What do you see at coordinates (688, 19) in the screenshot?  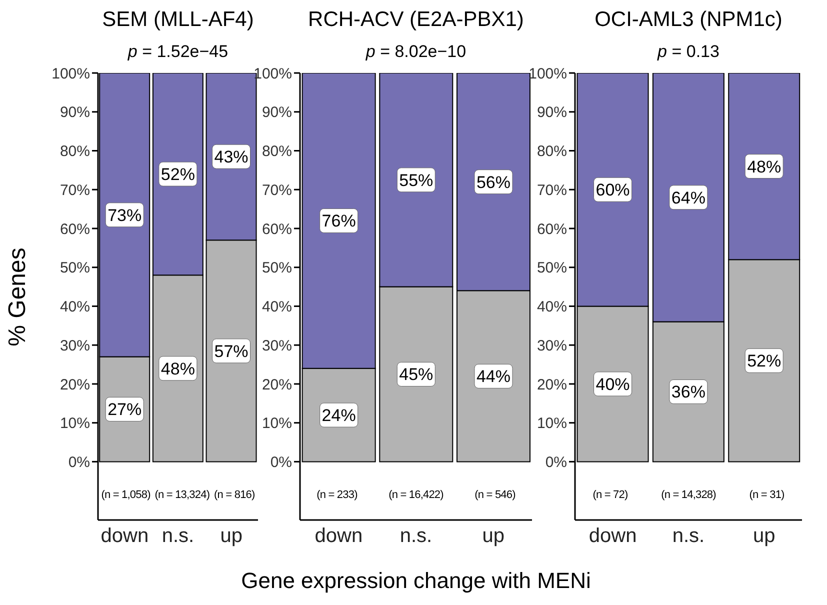 I see `chart-title: OCI-AML3 (NPM1c)` at bounding box center [688, 19].